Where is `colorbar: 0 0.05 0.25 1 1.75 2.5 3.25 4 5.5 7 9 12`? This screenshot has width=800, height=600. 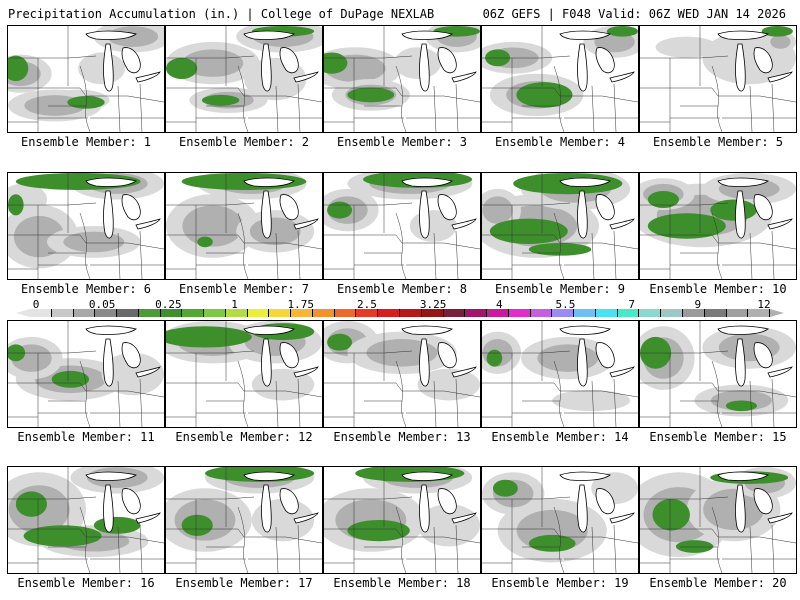 colorbar: 0 0.05 0.25 1 1.75 2.5 3.25 4 5.5 7 9 12 is located at coordinates (400, 309).